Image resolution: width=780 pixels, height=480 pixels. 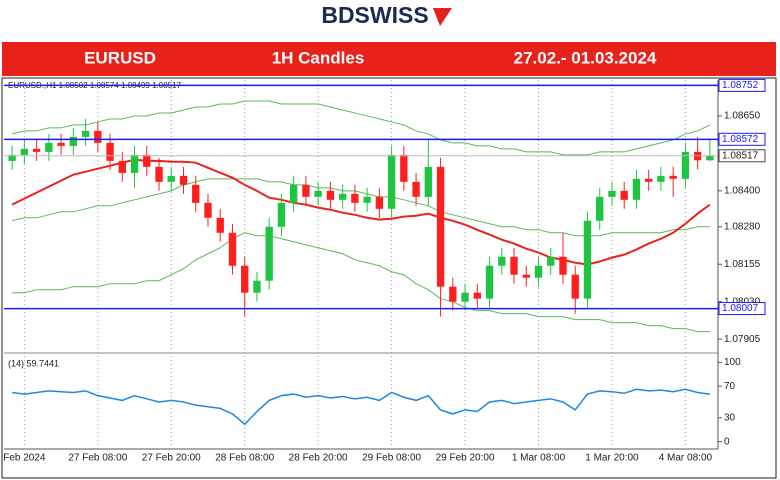 I want to click on x-tick-label: 29 Feb 20:00, so click(x=465, y=458).